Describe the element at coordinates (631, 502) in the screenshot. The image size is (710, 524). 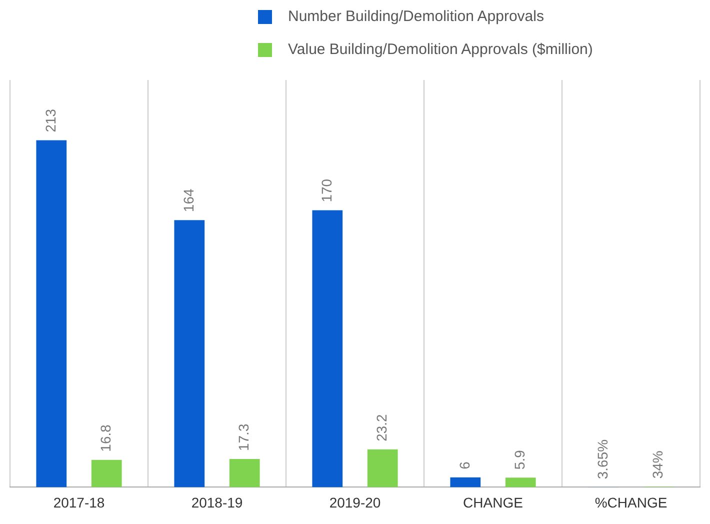
I see `x-tick-label: %CHANGE` at that location.